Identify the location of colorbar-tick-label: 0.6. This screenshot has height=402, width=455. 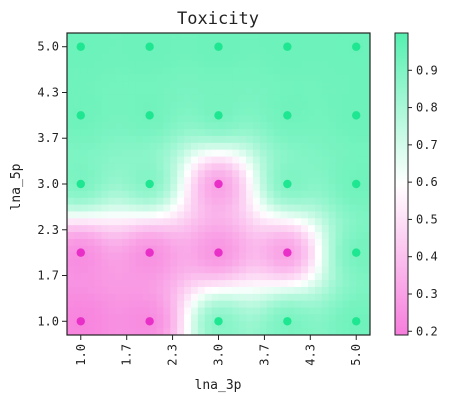
(427, 182).